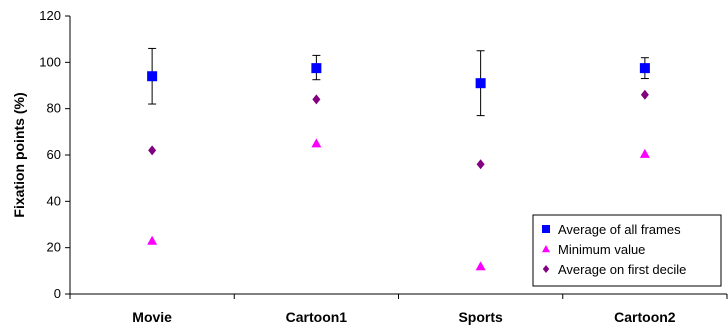 The height and width of the screenshot is (325, 728). What do you see at coordinates (19, 154) in the screenshot?
I see `y-axis-title: Fixation points (%)` at bounding box center [19, 154].